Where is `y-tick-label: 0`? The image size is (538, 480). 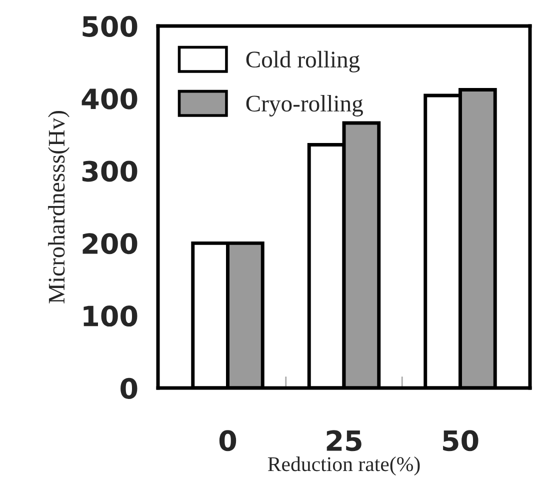
y-tick-label: 0 is located at coordinates (129, 388).